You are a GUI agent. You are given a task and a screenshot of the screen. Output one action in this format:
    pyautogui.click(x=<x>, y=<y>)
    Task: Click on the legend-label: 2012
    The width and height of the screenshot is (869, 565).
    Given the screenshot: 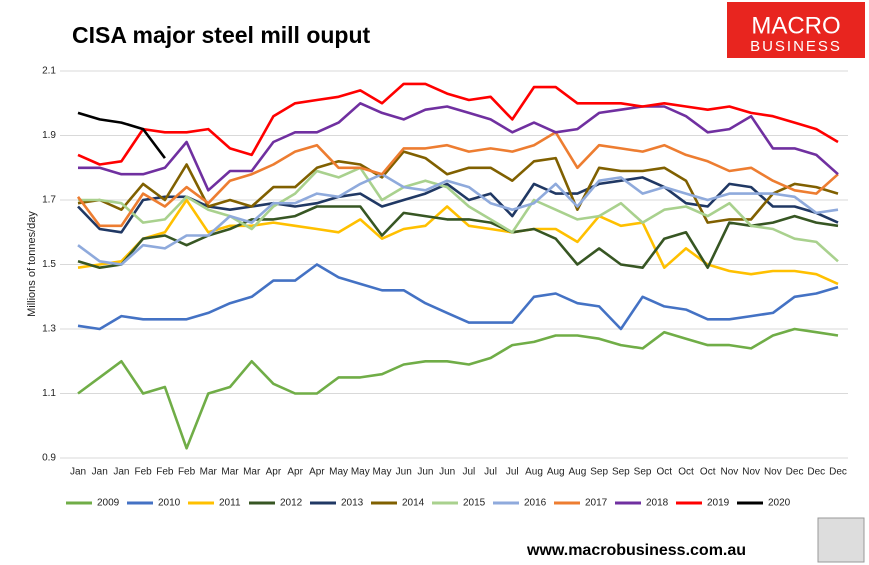 What is the action you would take?
    pyautogui.click(x=291, y=503)
    